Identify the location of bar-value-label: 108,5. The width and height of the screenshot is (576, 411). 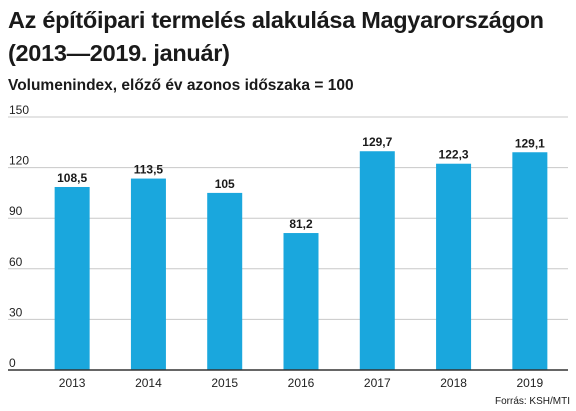
(72, 178).